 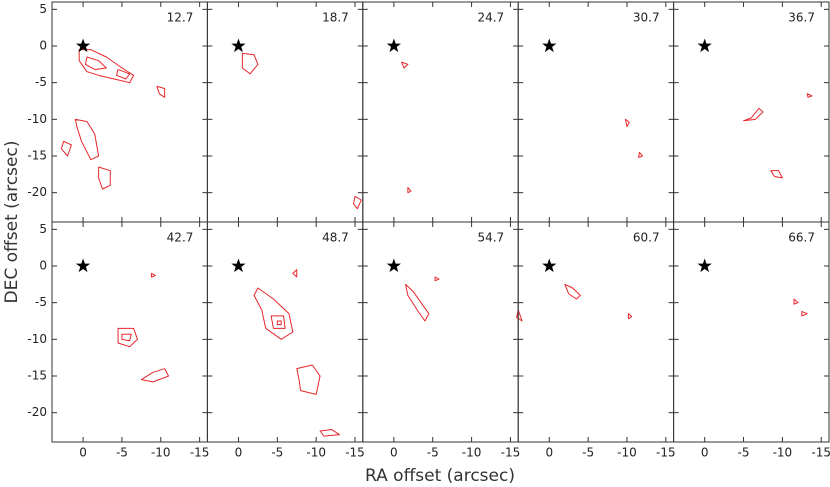 I want to click on channel-label: 18.7, so click(x=335, y=18).